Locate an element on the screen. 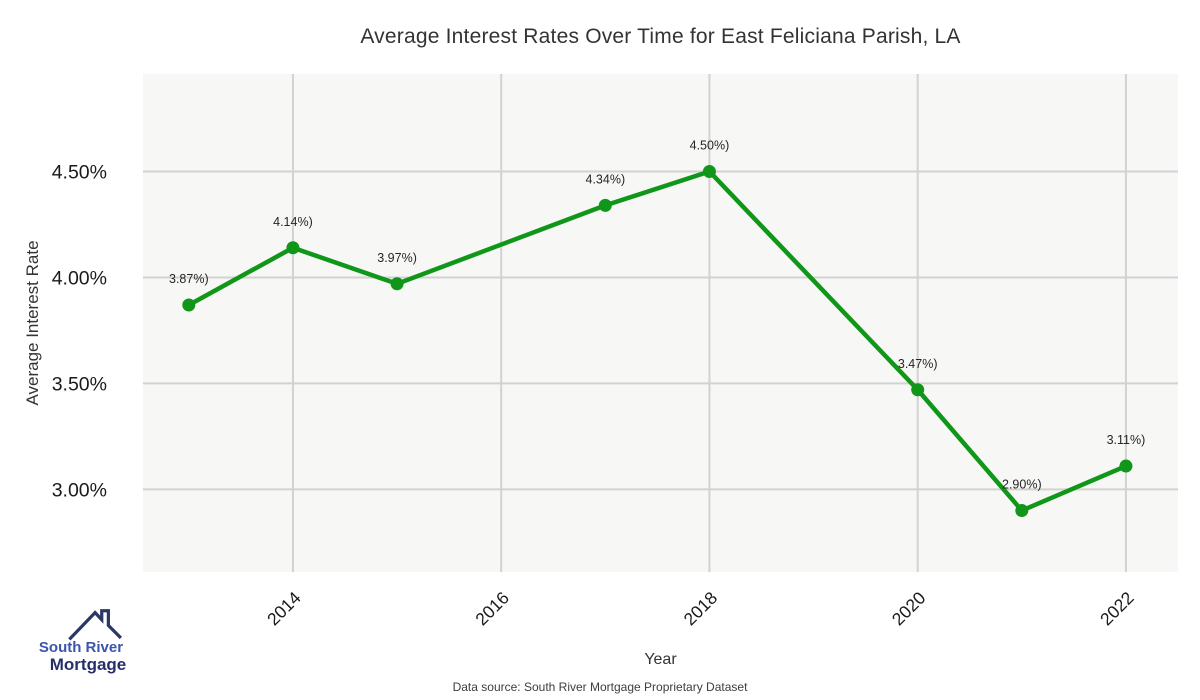 Image resolution: width=1200 pixels, height=700 pixels. south-river-mortgage-logo: South River Mortgage is located at coordinates (81, 640).